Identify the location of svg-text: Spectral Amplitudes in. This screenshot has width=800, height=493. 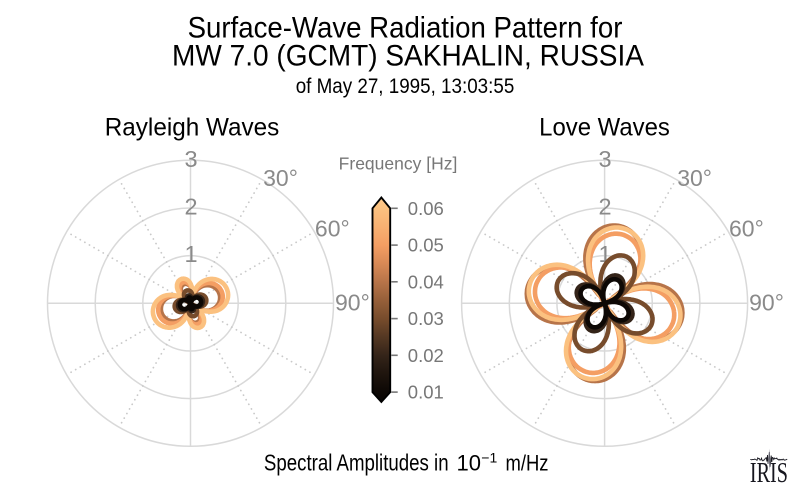
(356, 462).